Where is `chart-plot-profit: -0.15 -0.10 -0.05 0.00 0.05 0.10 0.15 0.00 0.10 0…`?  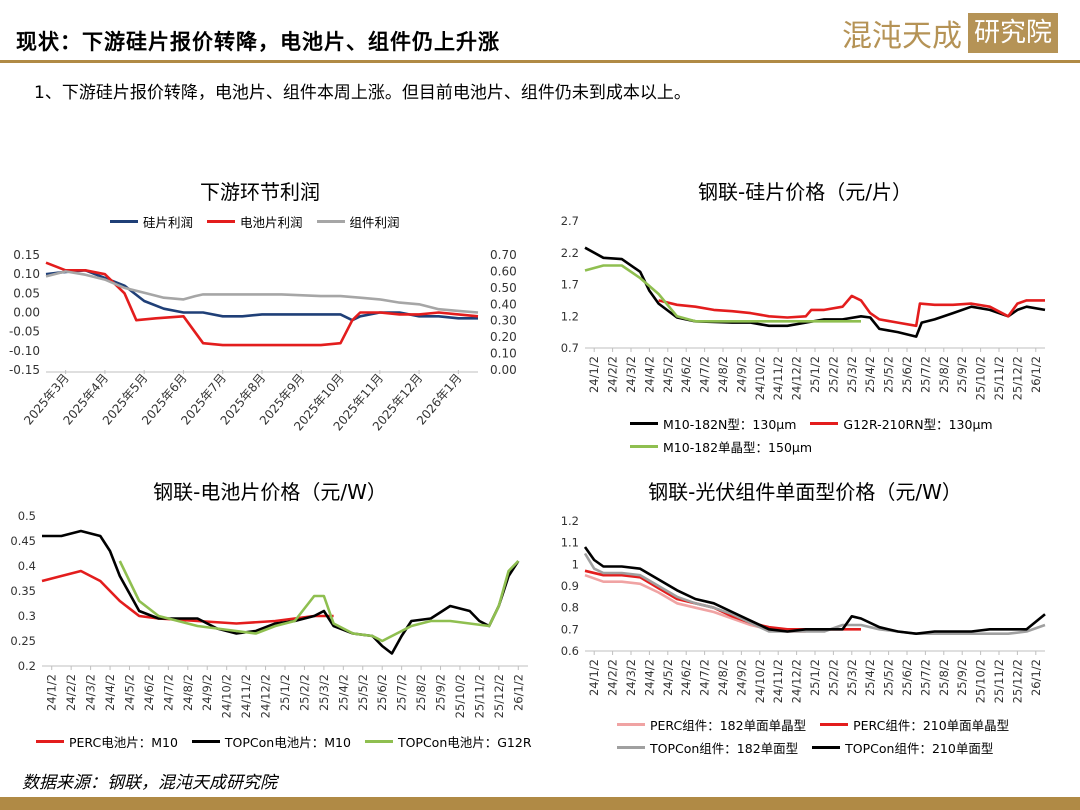 chart-plot-profit: -0.15 -0.10 -0.05 0.00 0.05 0.10 0.15 0.00 0.10 0… is located at coordinates (263, 340).